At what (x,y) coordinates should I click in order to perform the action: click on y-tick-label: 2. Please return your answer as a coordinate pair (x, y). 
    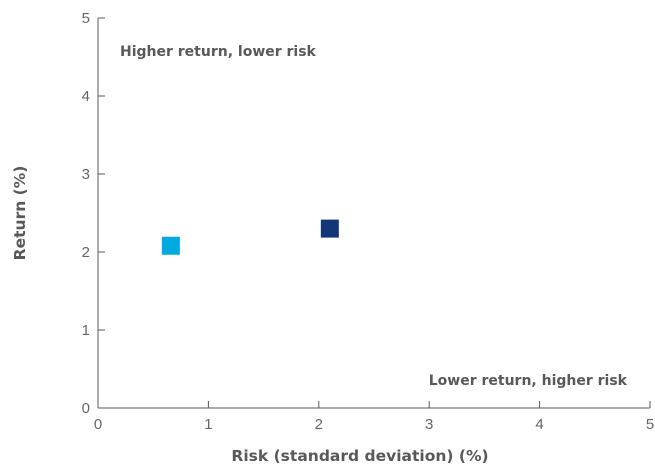
    Looking at the image, I should click on (86, 252).